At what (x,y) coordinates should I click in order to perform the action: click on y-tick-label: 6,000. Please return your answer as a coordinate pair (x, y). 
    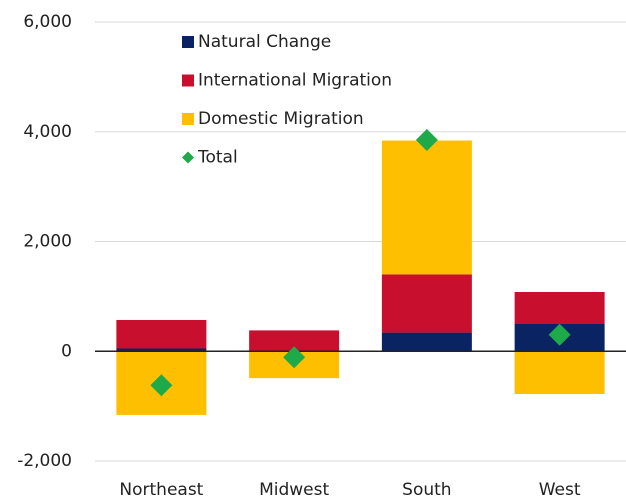
    Looking at the image, I should click on (47, 22).